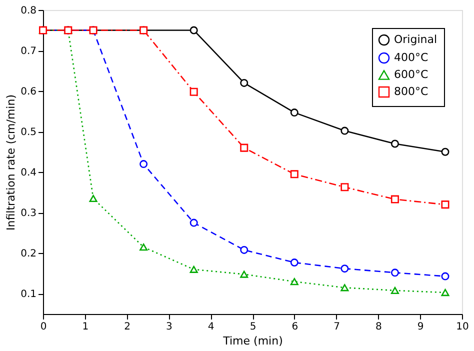  Describe the element at coordinates (416, 39) in the screenshot. I see `legend-label: Original` at that location.